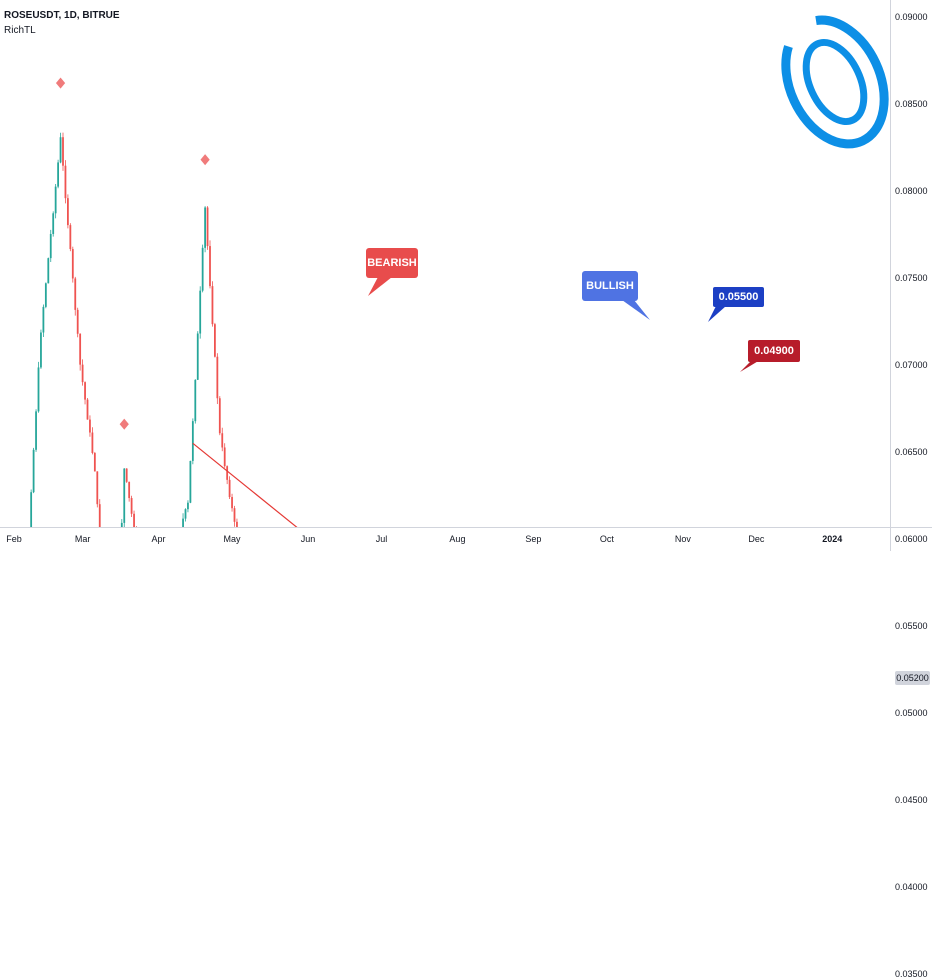  What do you see at coordinates (457, 539) in the screenshot?
I see `time-tick: Aug` at bounding box center [457, 539].